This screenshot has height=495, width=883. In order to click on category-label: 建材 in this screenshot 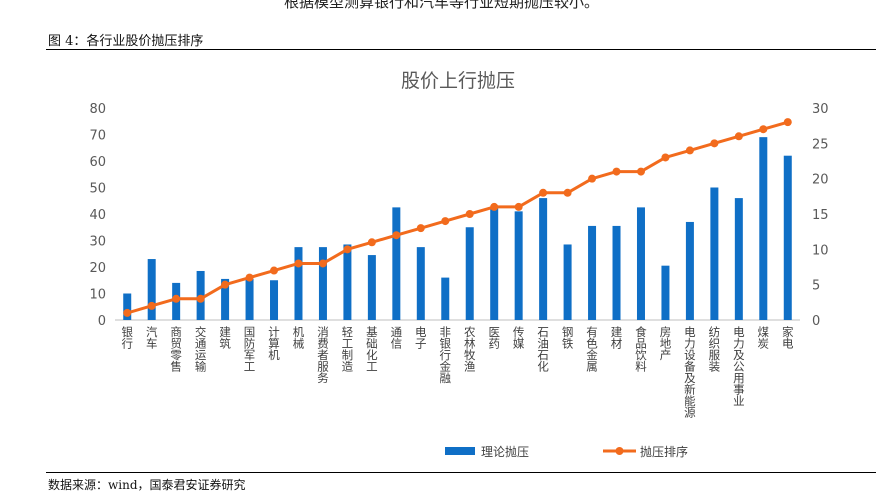, I will do `click(617, 337)`.